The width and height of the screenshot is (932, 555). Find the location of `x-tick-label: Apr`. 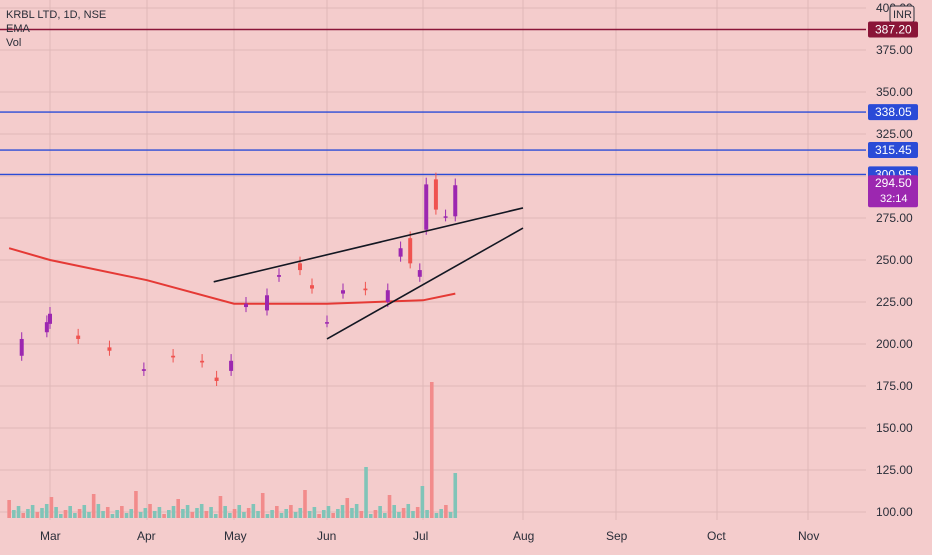

x-tick-label: Apr is located at coordinates (146, 536).